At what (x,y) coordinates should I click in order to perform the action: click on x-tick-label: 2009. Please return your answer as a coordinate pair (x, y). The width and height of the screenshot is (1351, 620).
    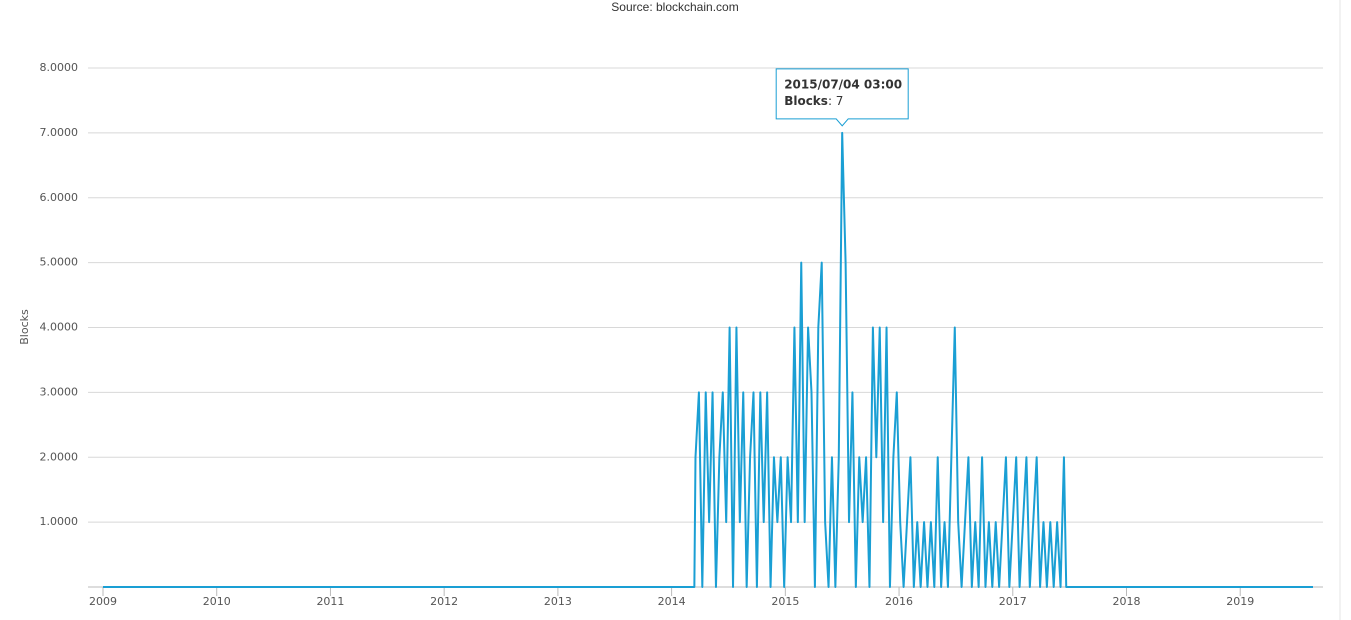
    Looking at the image, I should click on (103, 601).